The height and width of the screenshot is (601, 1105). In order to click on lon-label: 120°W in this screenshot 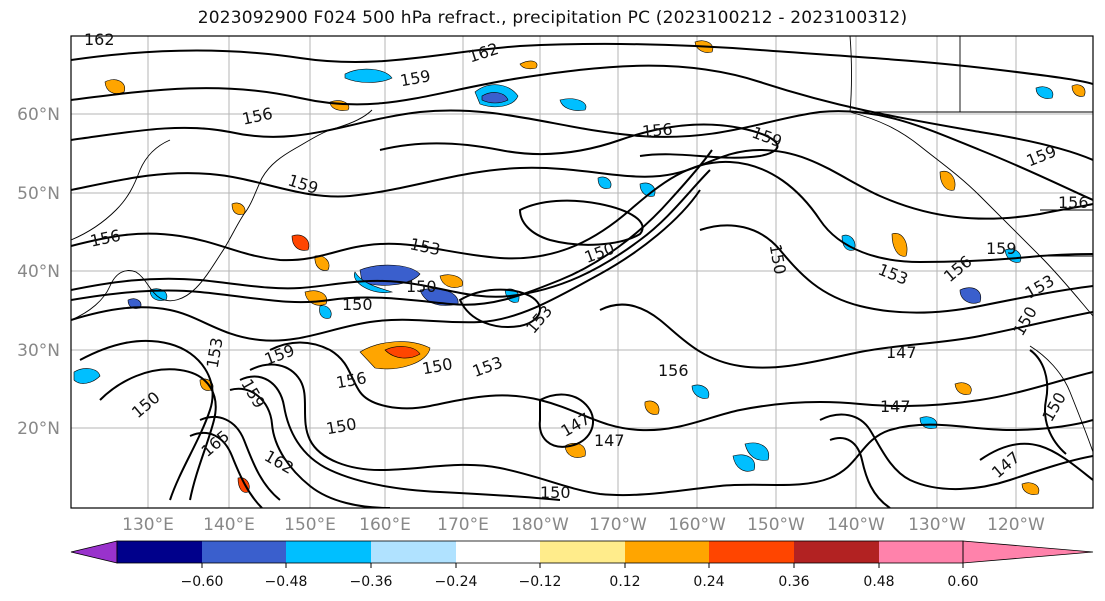, I will do `click(1016, 525)`.